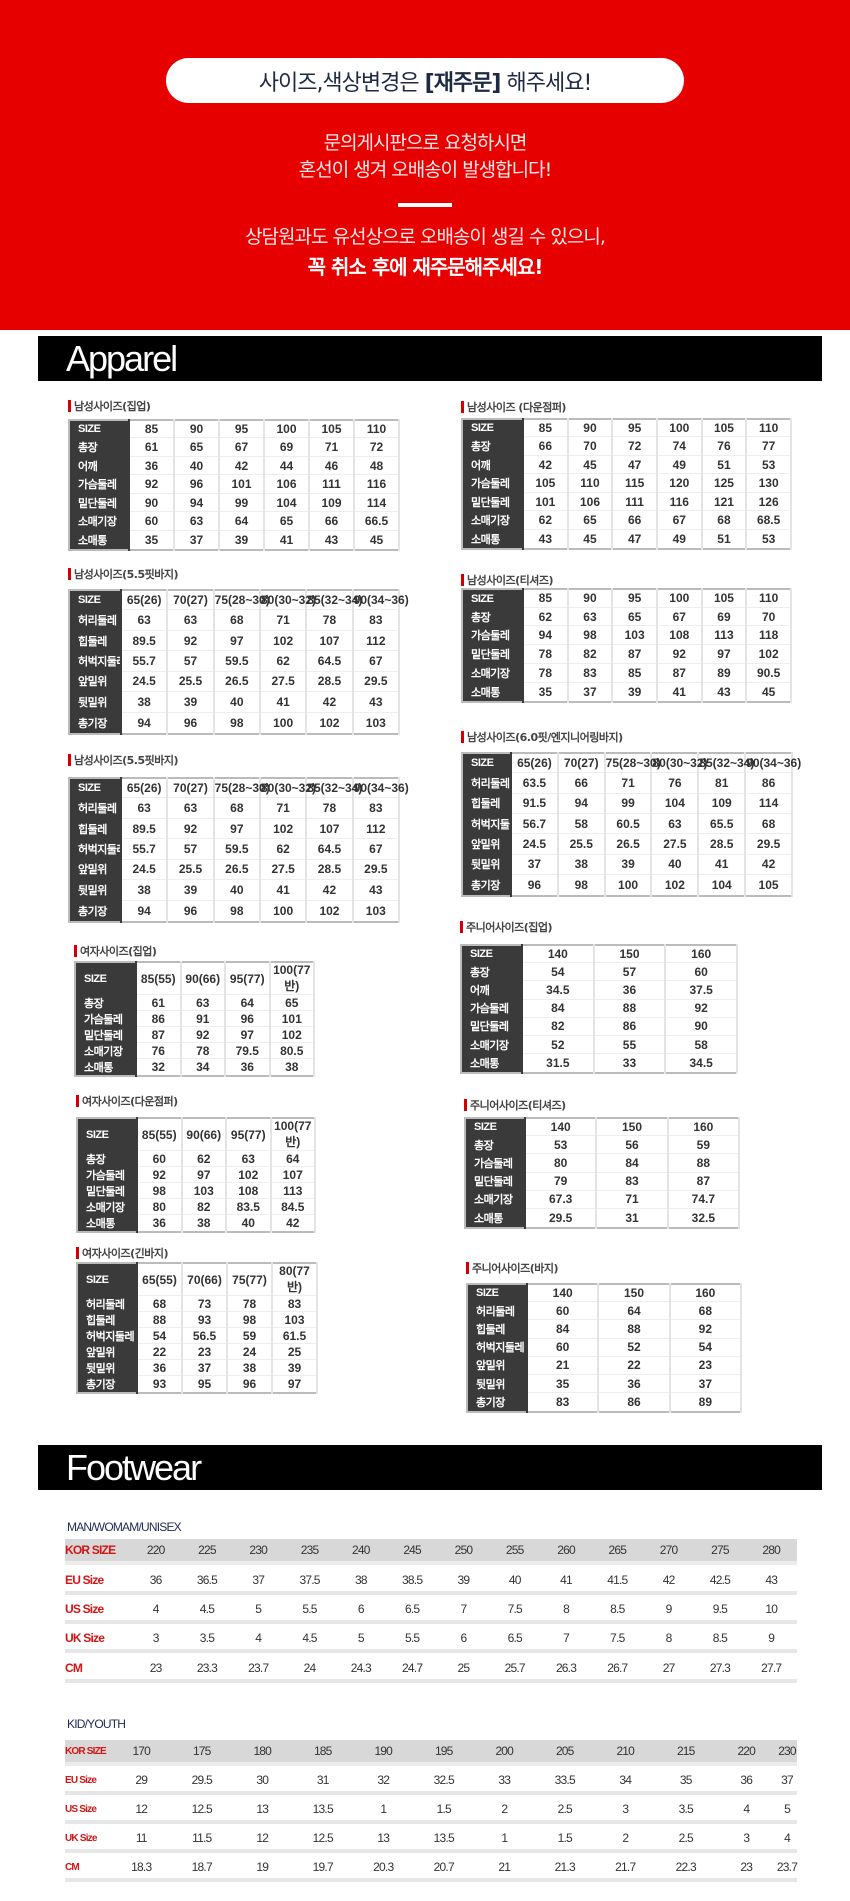 The width and height of the screenshot is (850, 1901). I want to click on size-table-title-text: 남성사이즈(티셔즈), so click(510, 580).